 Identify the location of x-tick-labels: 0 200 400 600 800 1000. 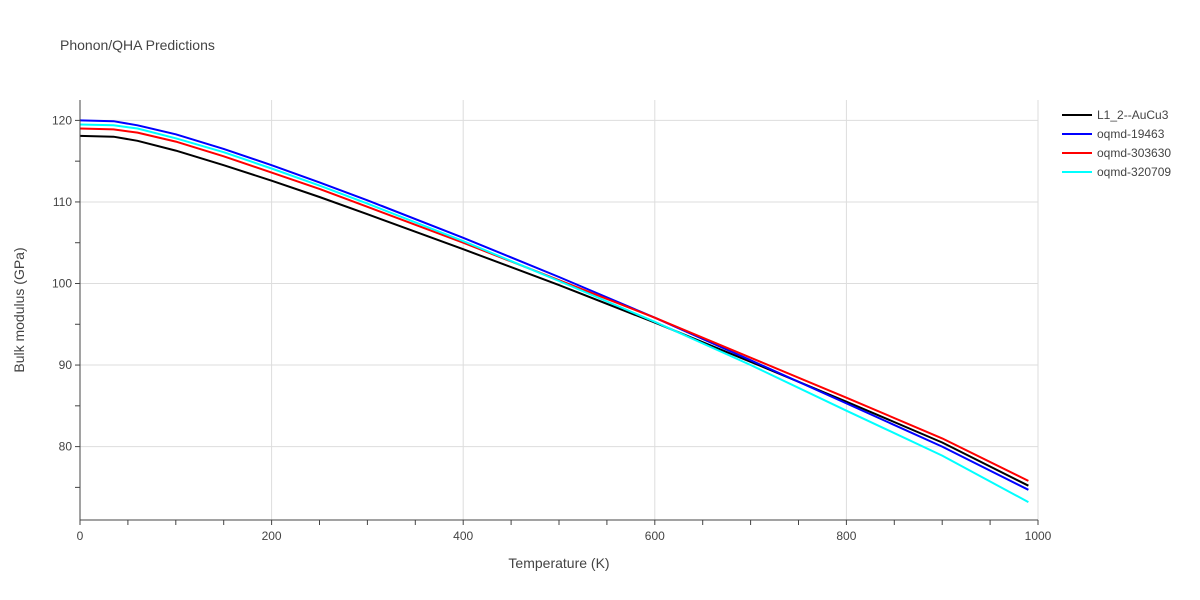
(564, 536).